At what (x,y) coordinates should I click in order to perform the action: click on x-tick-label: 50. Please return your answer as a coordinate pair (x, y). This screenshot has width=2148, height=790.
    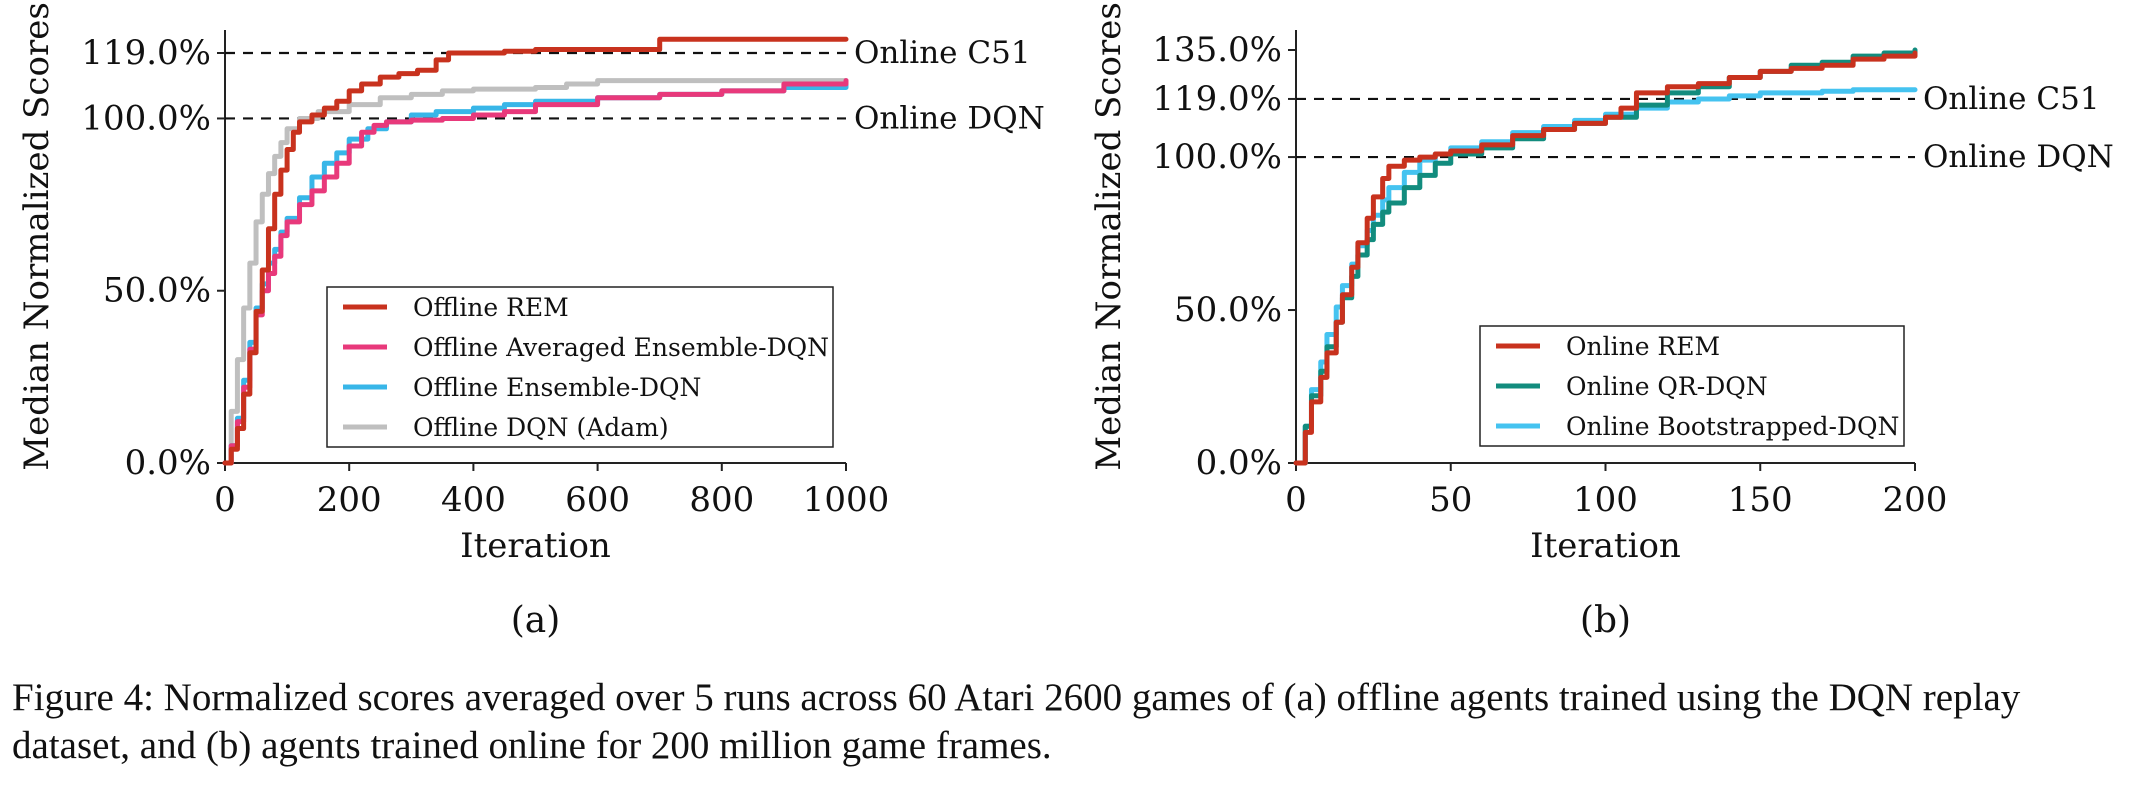
    Looking at the image, I should click on (1450, 500).